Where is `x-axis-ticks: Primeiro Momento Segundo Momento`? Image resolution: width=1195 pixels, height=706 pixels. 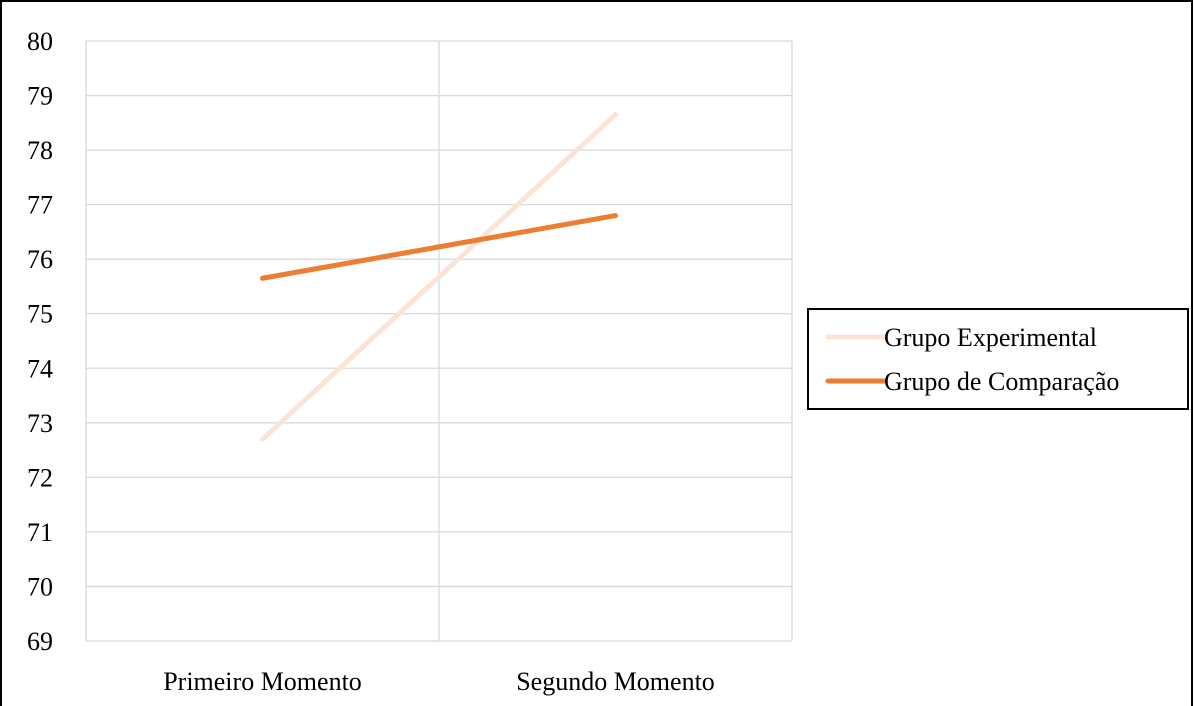
x-axis-ticks: Primeiro Momento Segundo Momento is located at coordinates (439, 681).